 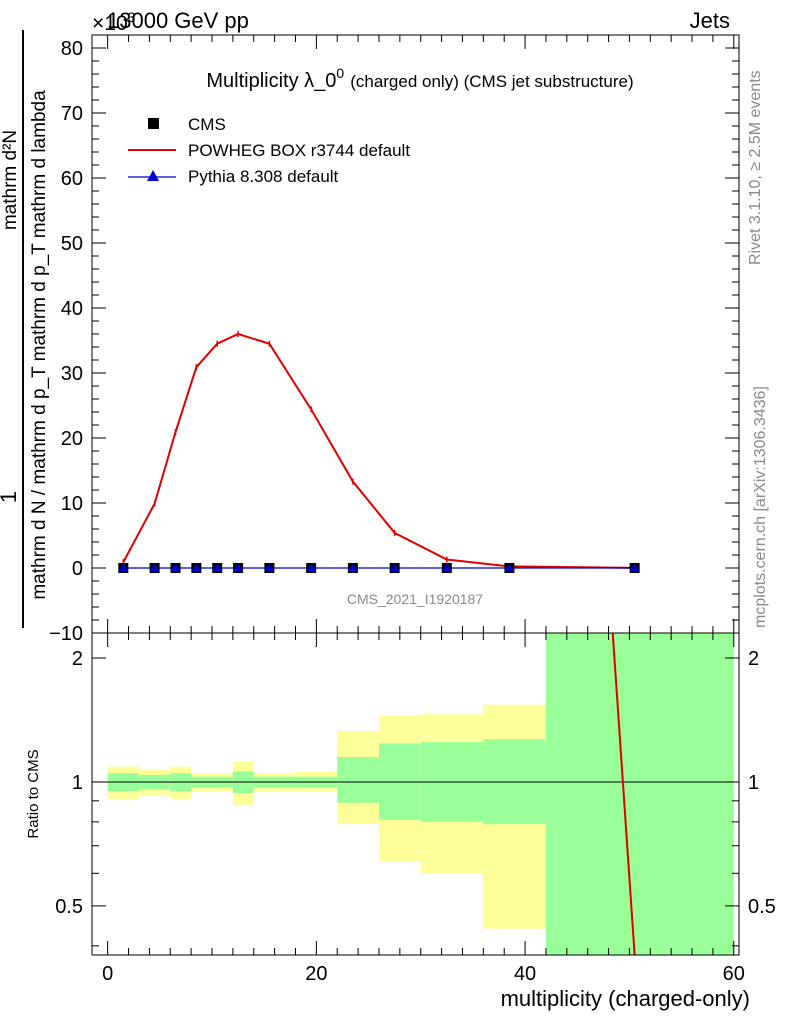 What do you see at coordinates (415, 599) in the screenshot?
I see `watermark: CMS_2021_I1920187` at bounding box center [415, 599].